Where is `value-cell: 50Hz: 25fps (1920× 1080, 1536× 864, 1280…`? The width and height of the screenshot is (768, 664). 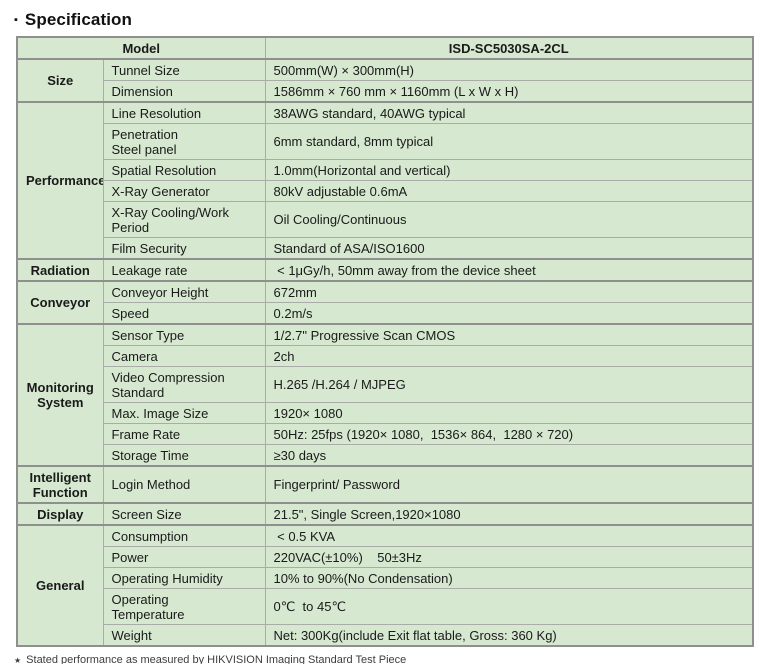 value-cell: 50Hz: 25fps (1920× 1080, 1536× 864, 1280… is located at coordinates (509, 434).